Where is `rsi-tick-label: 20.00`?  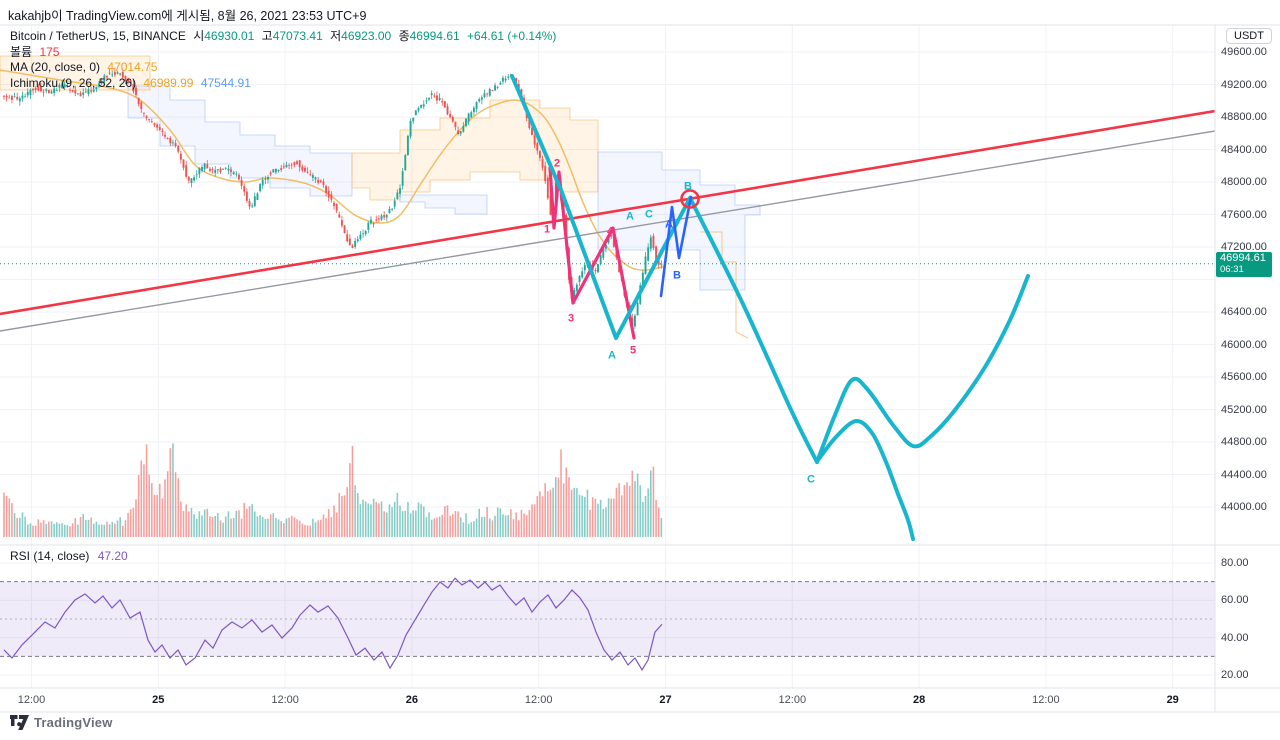
rsi-tick-label: 20.00 is located at coordinates (1235, 674).